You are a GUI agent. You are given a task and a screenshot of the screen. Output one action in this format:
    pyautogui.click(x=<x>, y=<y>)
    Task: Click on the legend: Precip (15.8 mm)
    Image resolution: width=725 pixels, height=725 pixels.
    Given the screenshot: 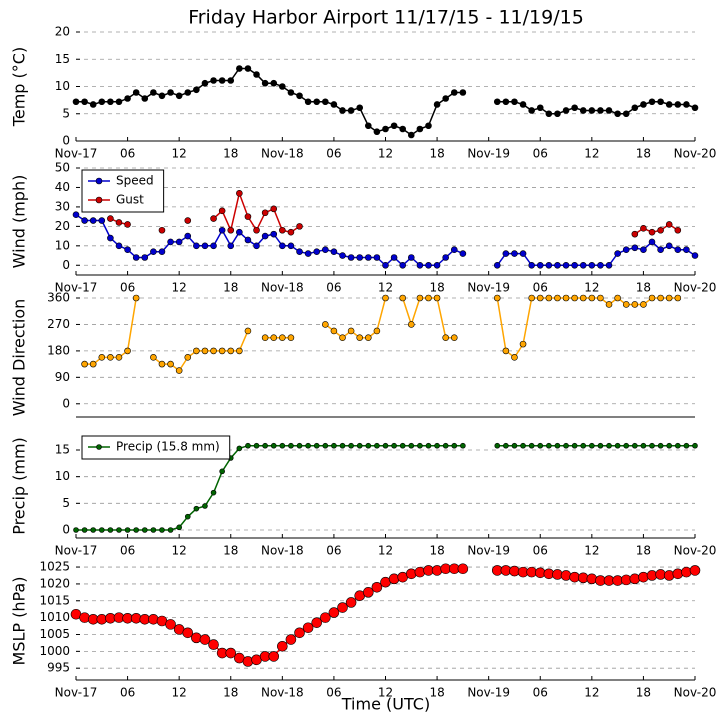 What is the action you would take?
    pyautogui.click(x=156, y=447)
    